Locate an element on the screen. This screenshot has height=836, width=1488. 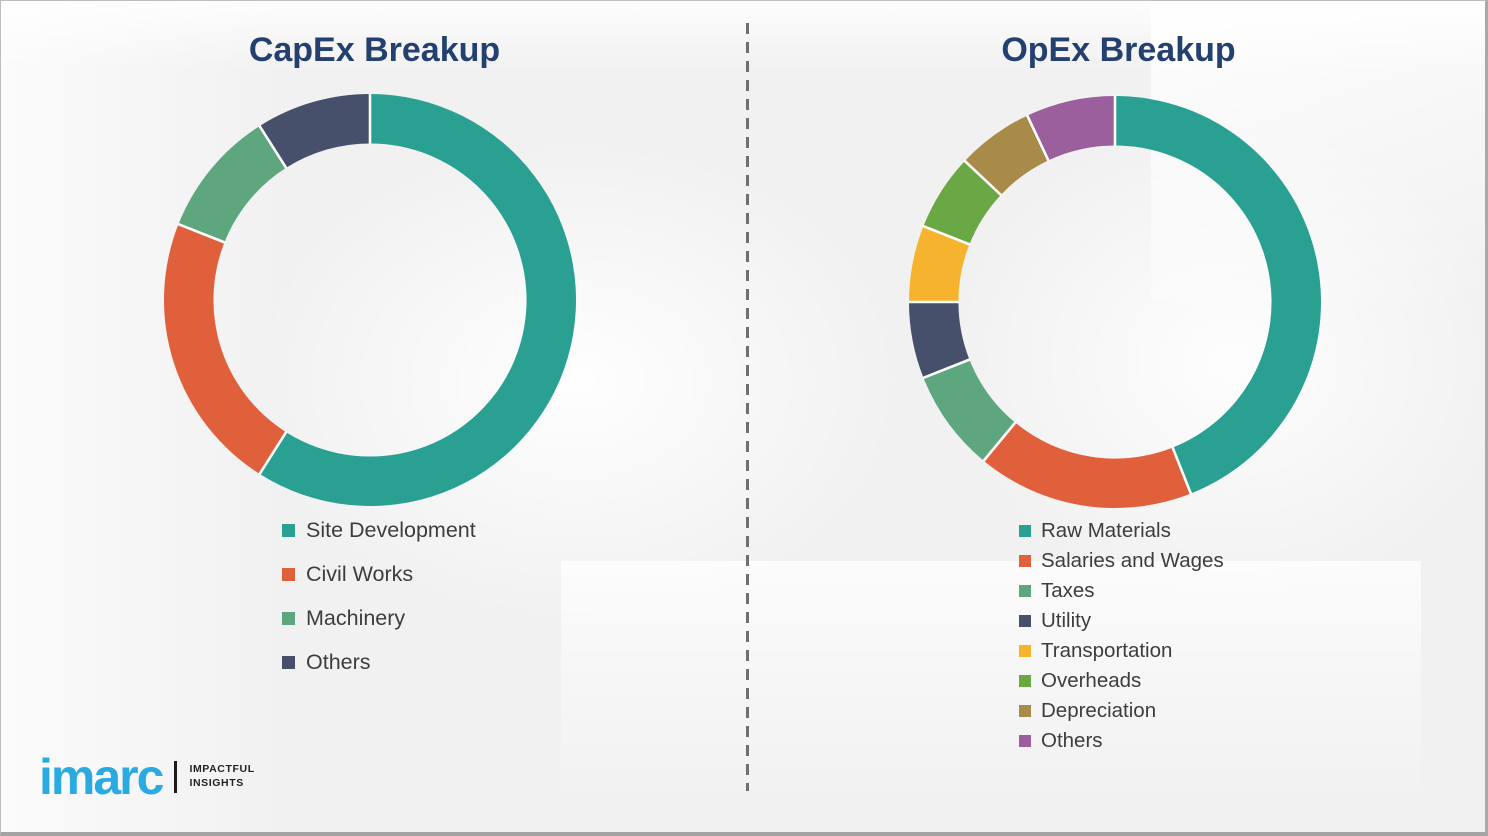
donut-segment-overheads is located at coordinates (962, 202).